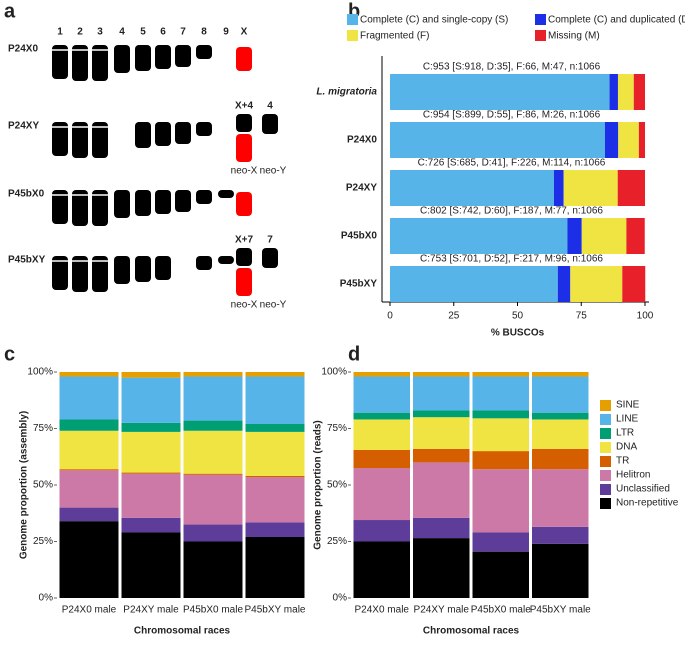  What do you see at coordinates (60, 32) in the screenshot?
I see `chromosome-number: 1` at bounding box center [60, 32].